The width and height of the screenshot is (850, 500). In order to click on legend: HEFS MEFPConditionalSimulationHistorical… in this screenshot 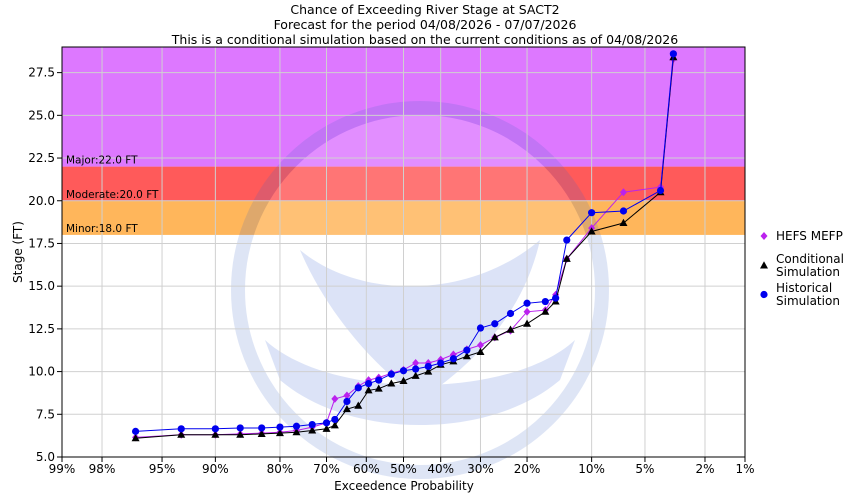, I will do `click(802, 268)`.